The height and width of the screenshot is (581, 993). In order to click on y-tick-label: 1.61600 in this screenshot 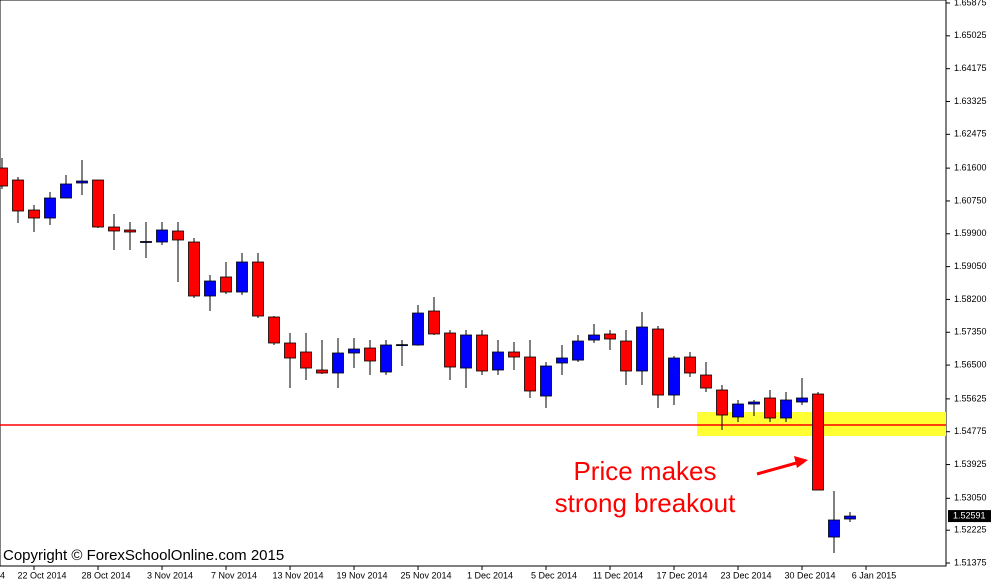, I will do `click(970, 167)`.